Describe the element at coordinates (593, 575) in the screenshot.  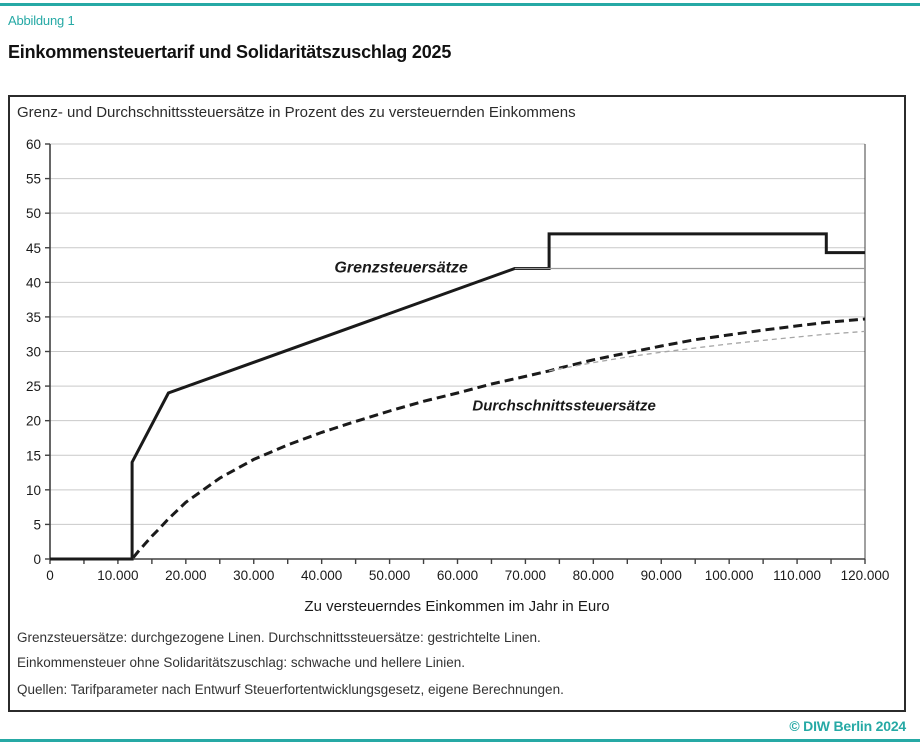
I see `x-tick-label: 80.000` at that location.